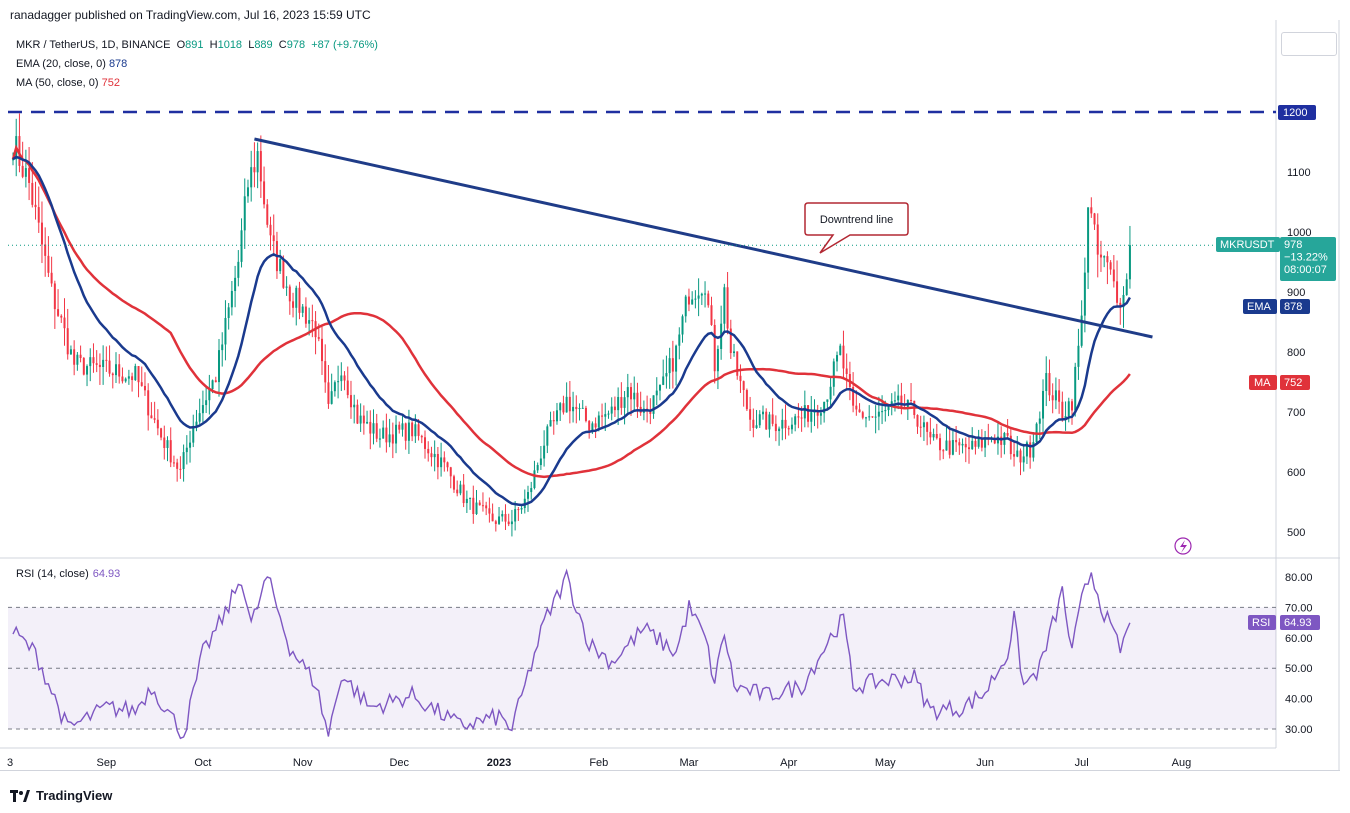 Image resolution: width=1350 pixels, height=813 pixels. I want to click on rsi-tick-30: 30.00, so click(1299, 730).